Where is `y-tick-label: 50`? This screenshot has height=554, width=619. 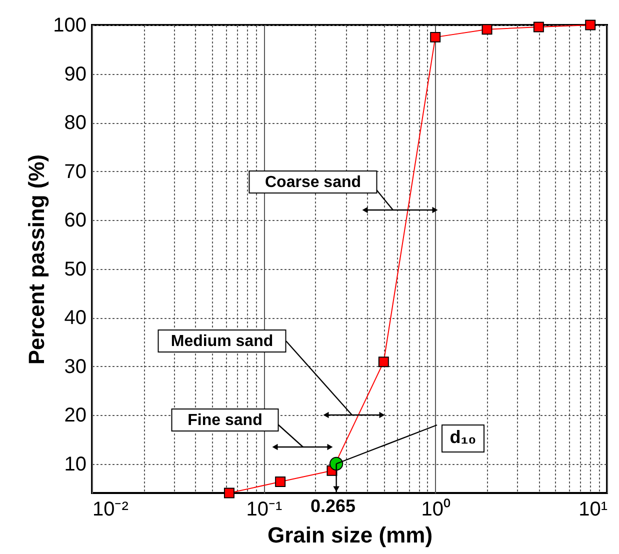
y-tick-label: 50 is located at coordinates (75, 269).